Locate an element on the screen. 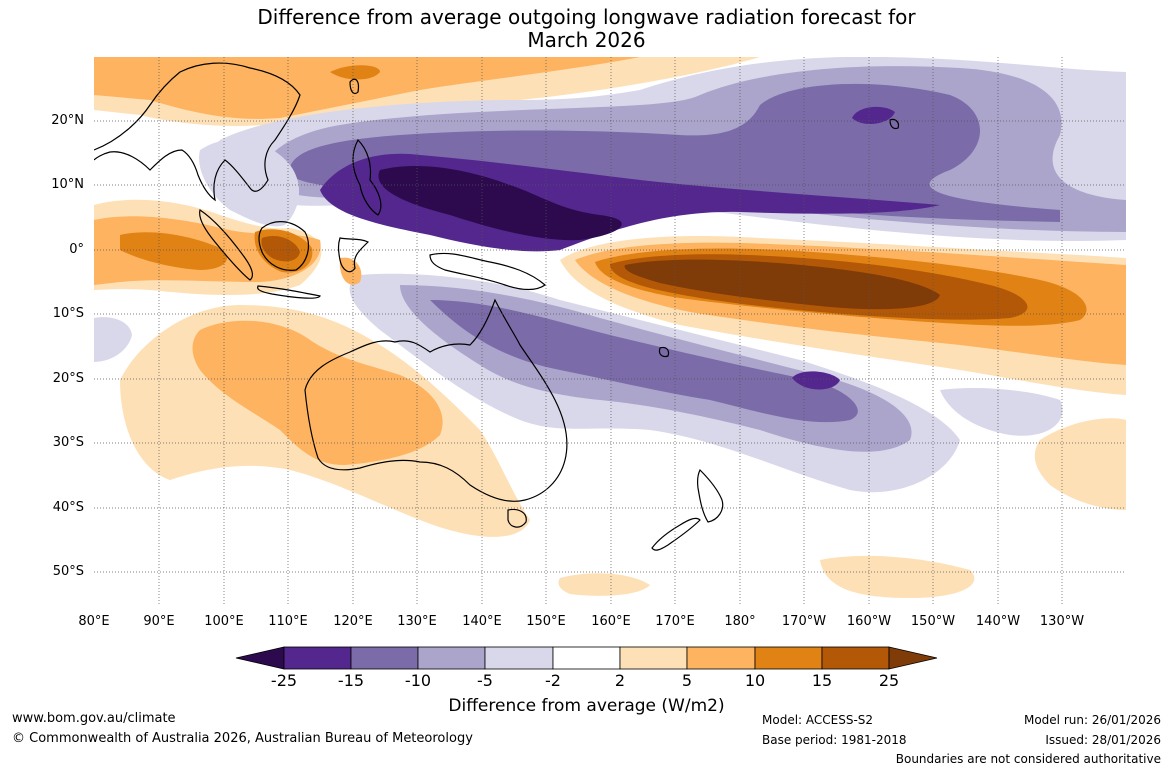 This screenshot has height=770, width=1173. colorbar-tick-label: -15 is located at coordinates (351, 680).